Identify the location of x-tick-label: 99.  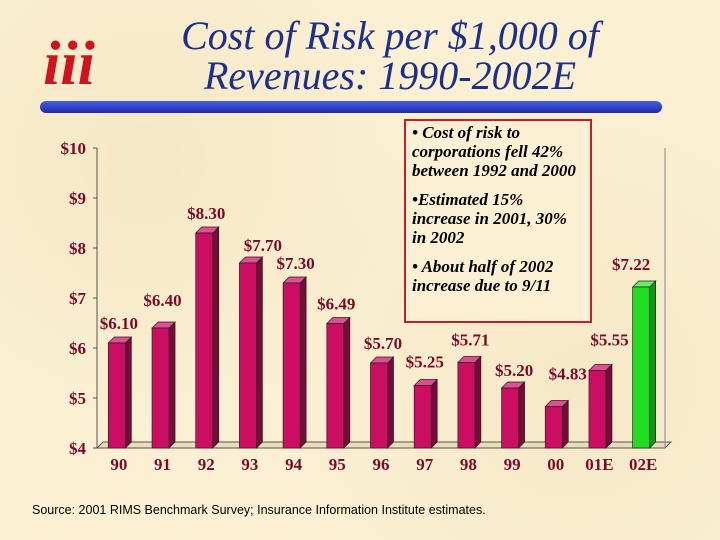
(512, 464).